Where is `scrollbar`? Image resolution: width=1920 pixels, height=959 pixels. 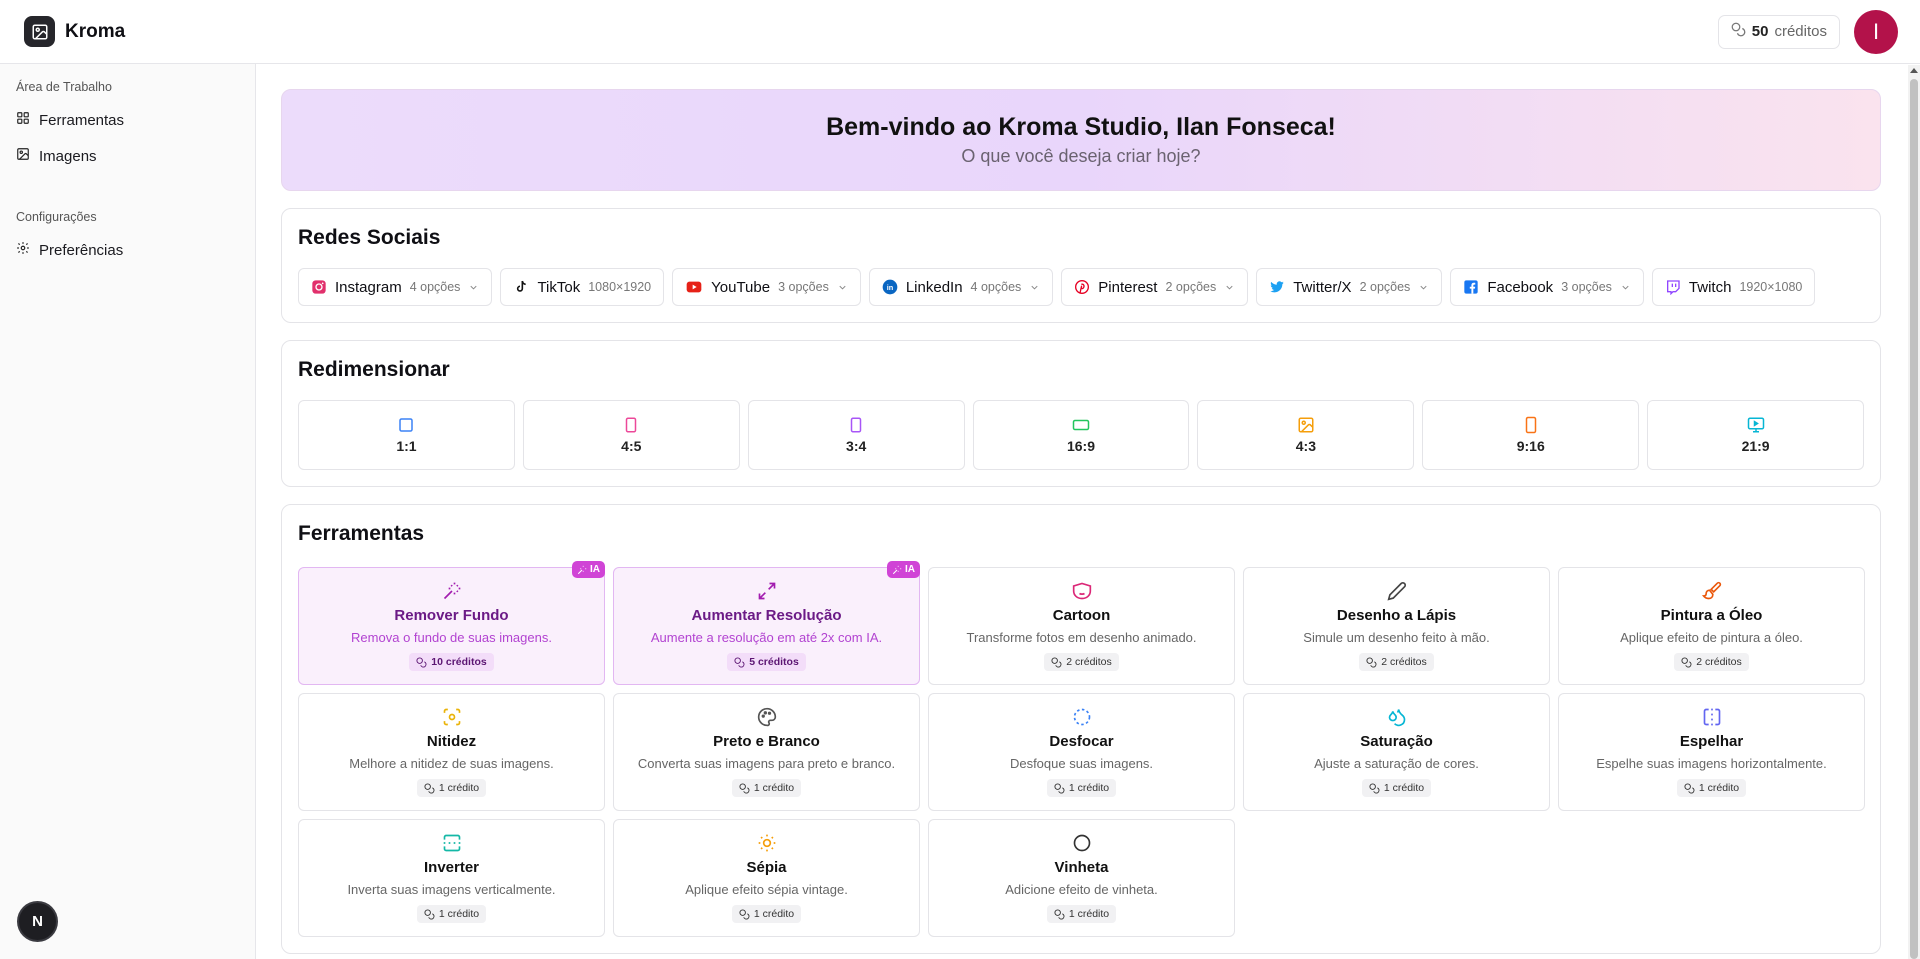
scrollbar is located at coordinates (1914, 512).